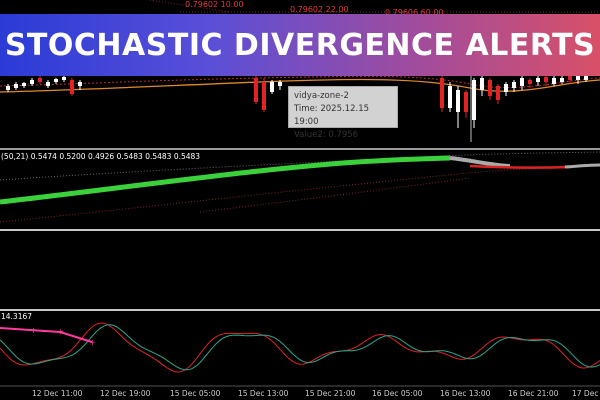 The height and width of the screenshot is (400, 600). I want to click on vidya-green-line, so click(225, 180).